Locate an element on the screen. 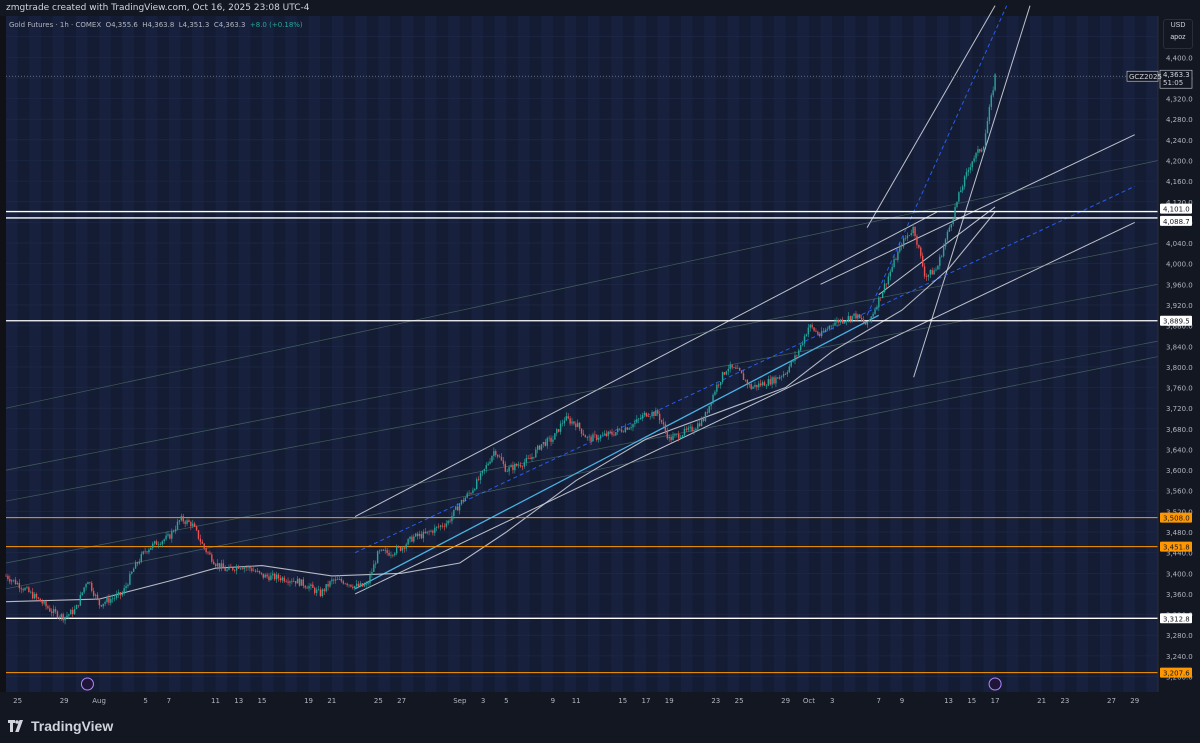  x-tick-label: Aug is located at coordinates (99, 701).